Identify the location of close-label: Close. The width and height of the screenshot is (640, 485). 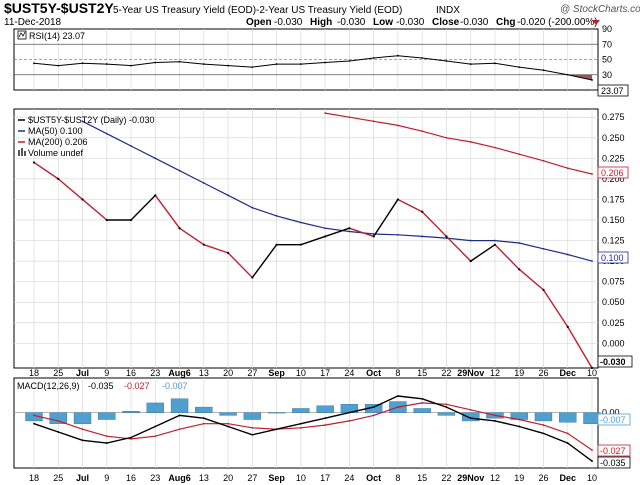
(446, 22).